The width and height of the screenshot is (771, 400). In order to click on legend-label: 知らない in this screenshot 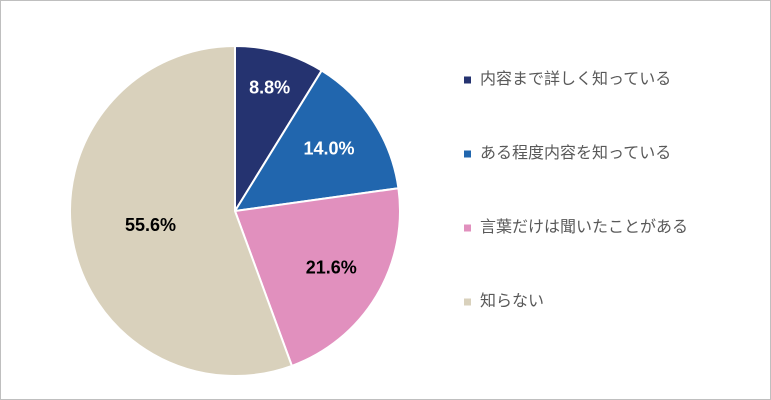, I will do `click(512, 301)`.